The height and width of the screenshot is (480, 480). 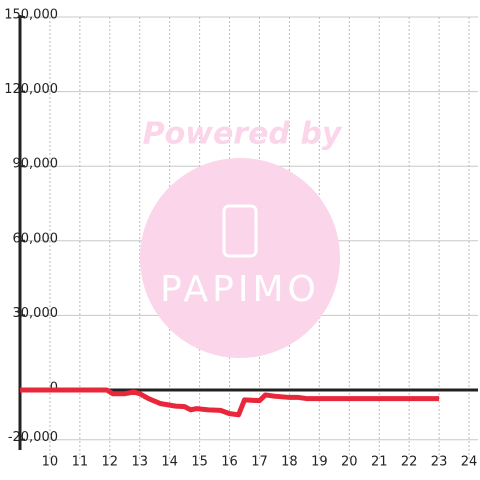 What do you see at coordinates (50, 462) in the screenshot?
I see `x-tick-label: 10` at bounding box center [50, 462].